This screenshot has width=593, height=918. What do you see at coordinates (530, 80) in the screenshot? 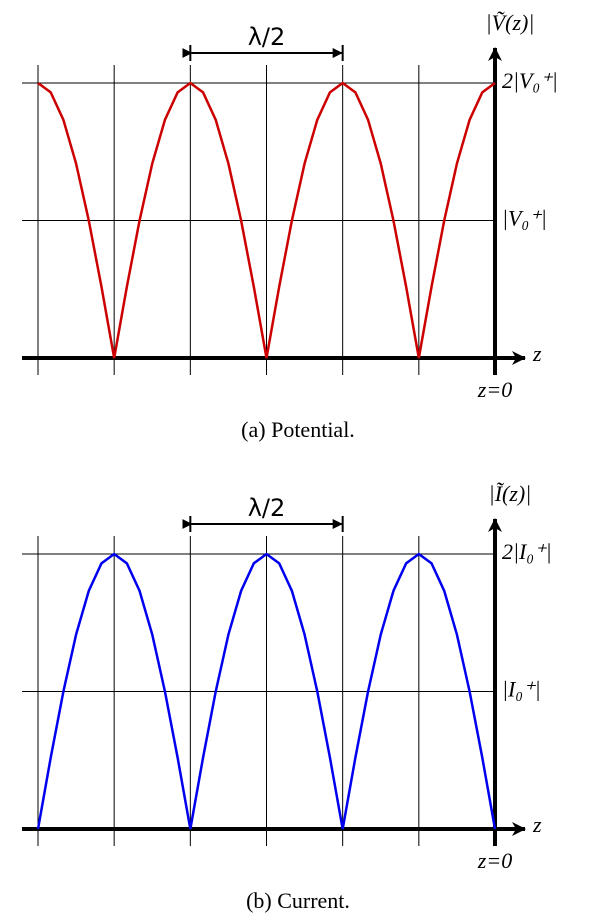
I see `y-tick-label: 2|V₀⁺|` at bounding box center [530, 80].